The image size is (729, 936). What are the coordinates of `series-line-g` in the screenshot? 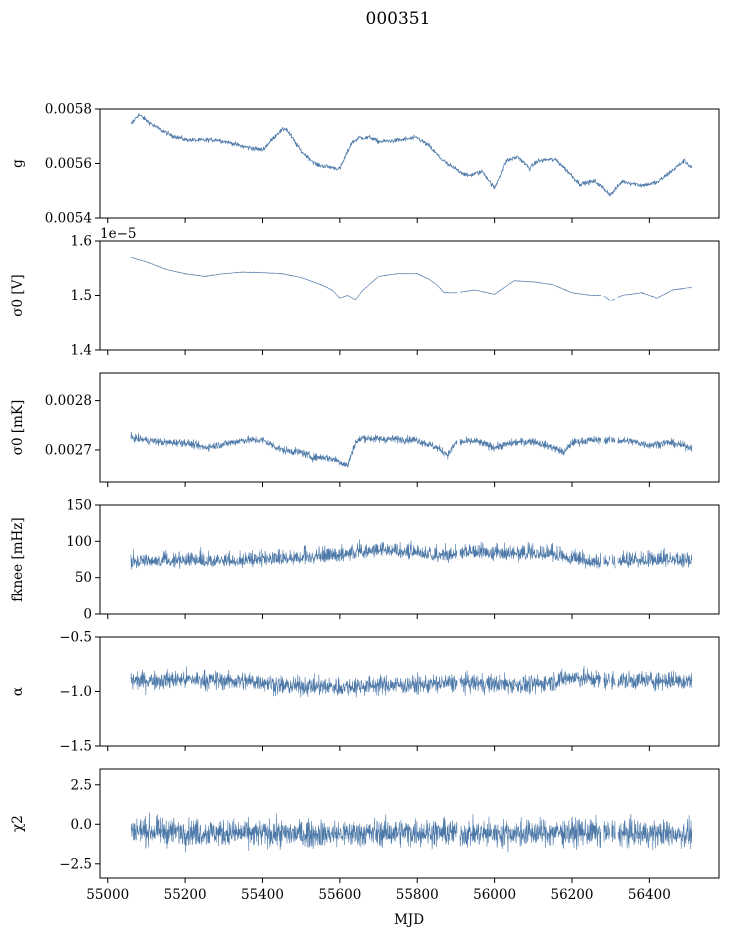 It's located at (411, 155).